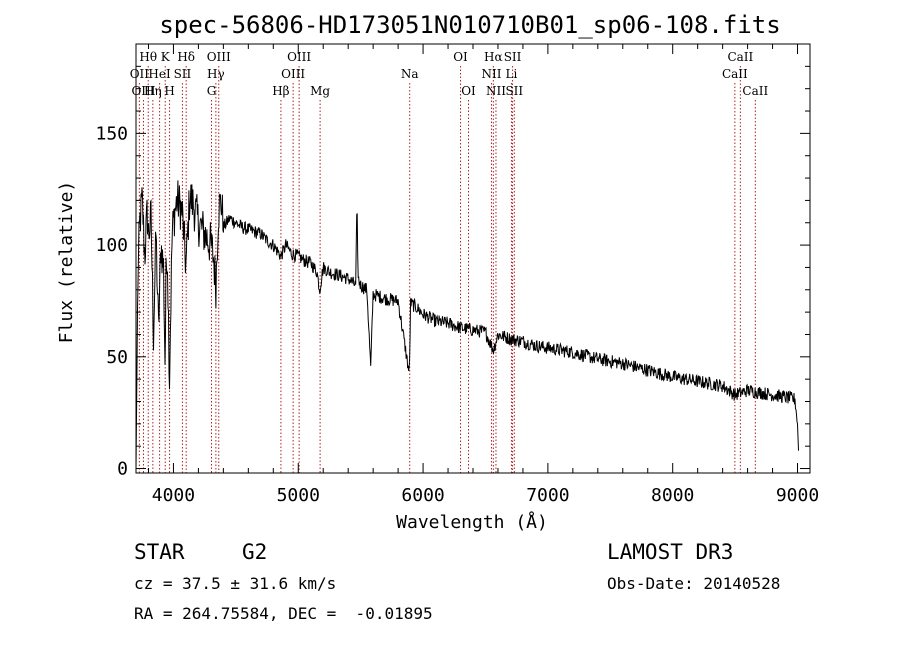  What do you see at coordinates (280, 91) in the screenshot?
I see `line-marker-label: Hβ` at bounding box center [280, 91].